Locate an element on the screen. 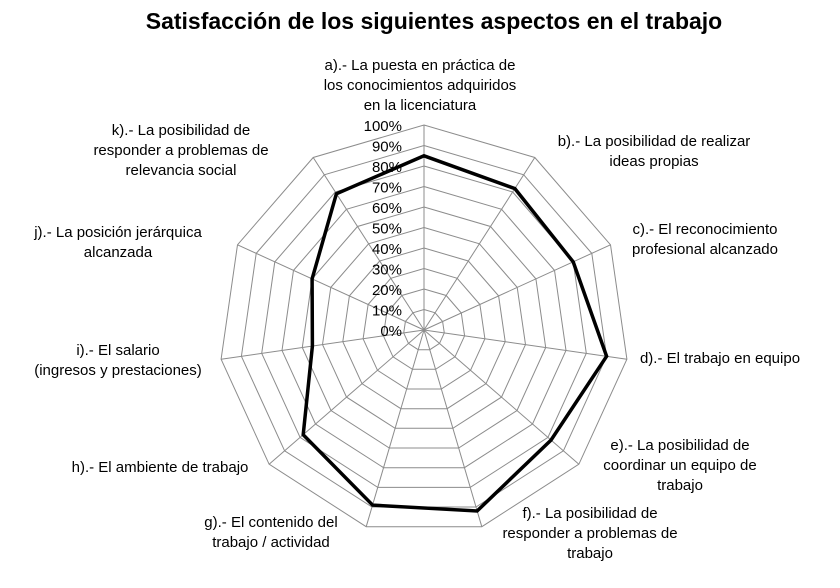 Image resolution: width=840 pixels, height=588 pixels. category-label-line: los conocimientos adquiridos is located at coordinates (420, 85).